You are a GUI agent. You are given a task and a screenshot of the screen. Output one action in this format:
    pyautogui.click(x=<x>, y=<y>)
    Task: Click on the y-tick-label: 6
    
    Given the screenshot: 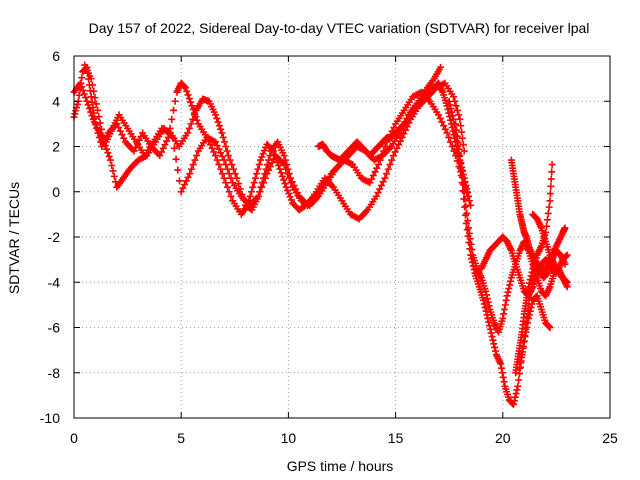 What is the action you would take?
    pyautogui.click(x=56, y=56)
    